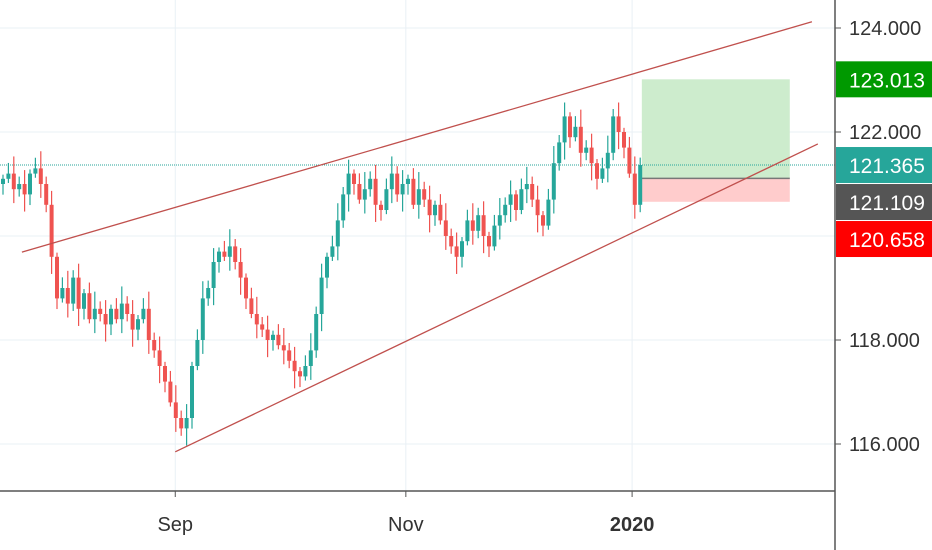  Describe the element at coordinates (175, 525) in the screenshot. I see `time-tick-label: Sep` at that location.